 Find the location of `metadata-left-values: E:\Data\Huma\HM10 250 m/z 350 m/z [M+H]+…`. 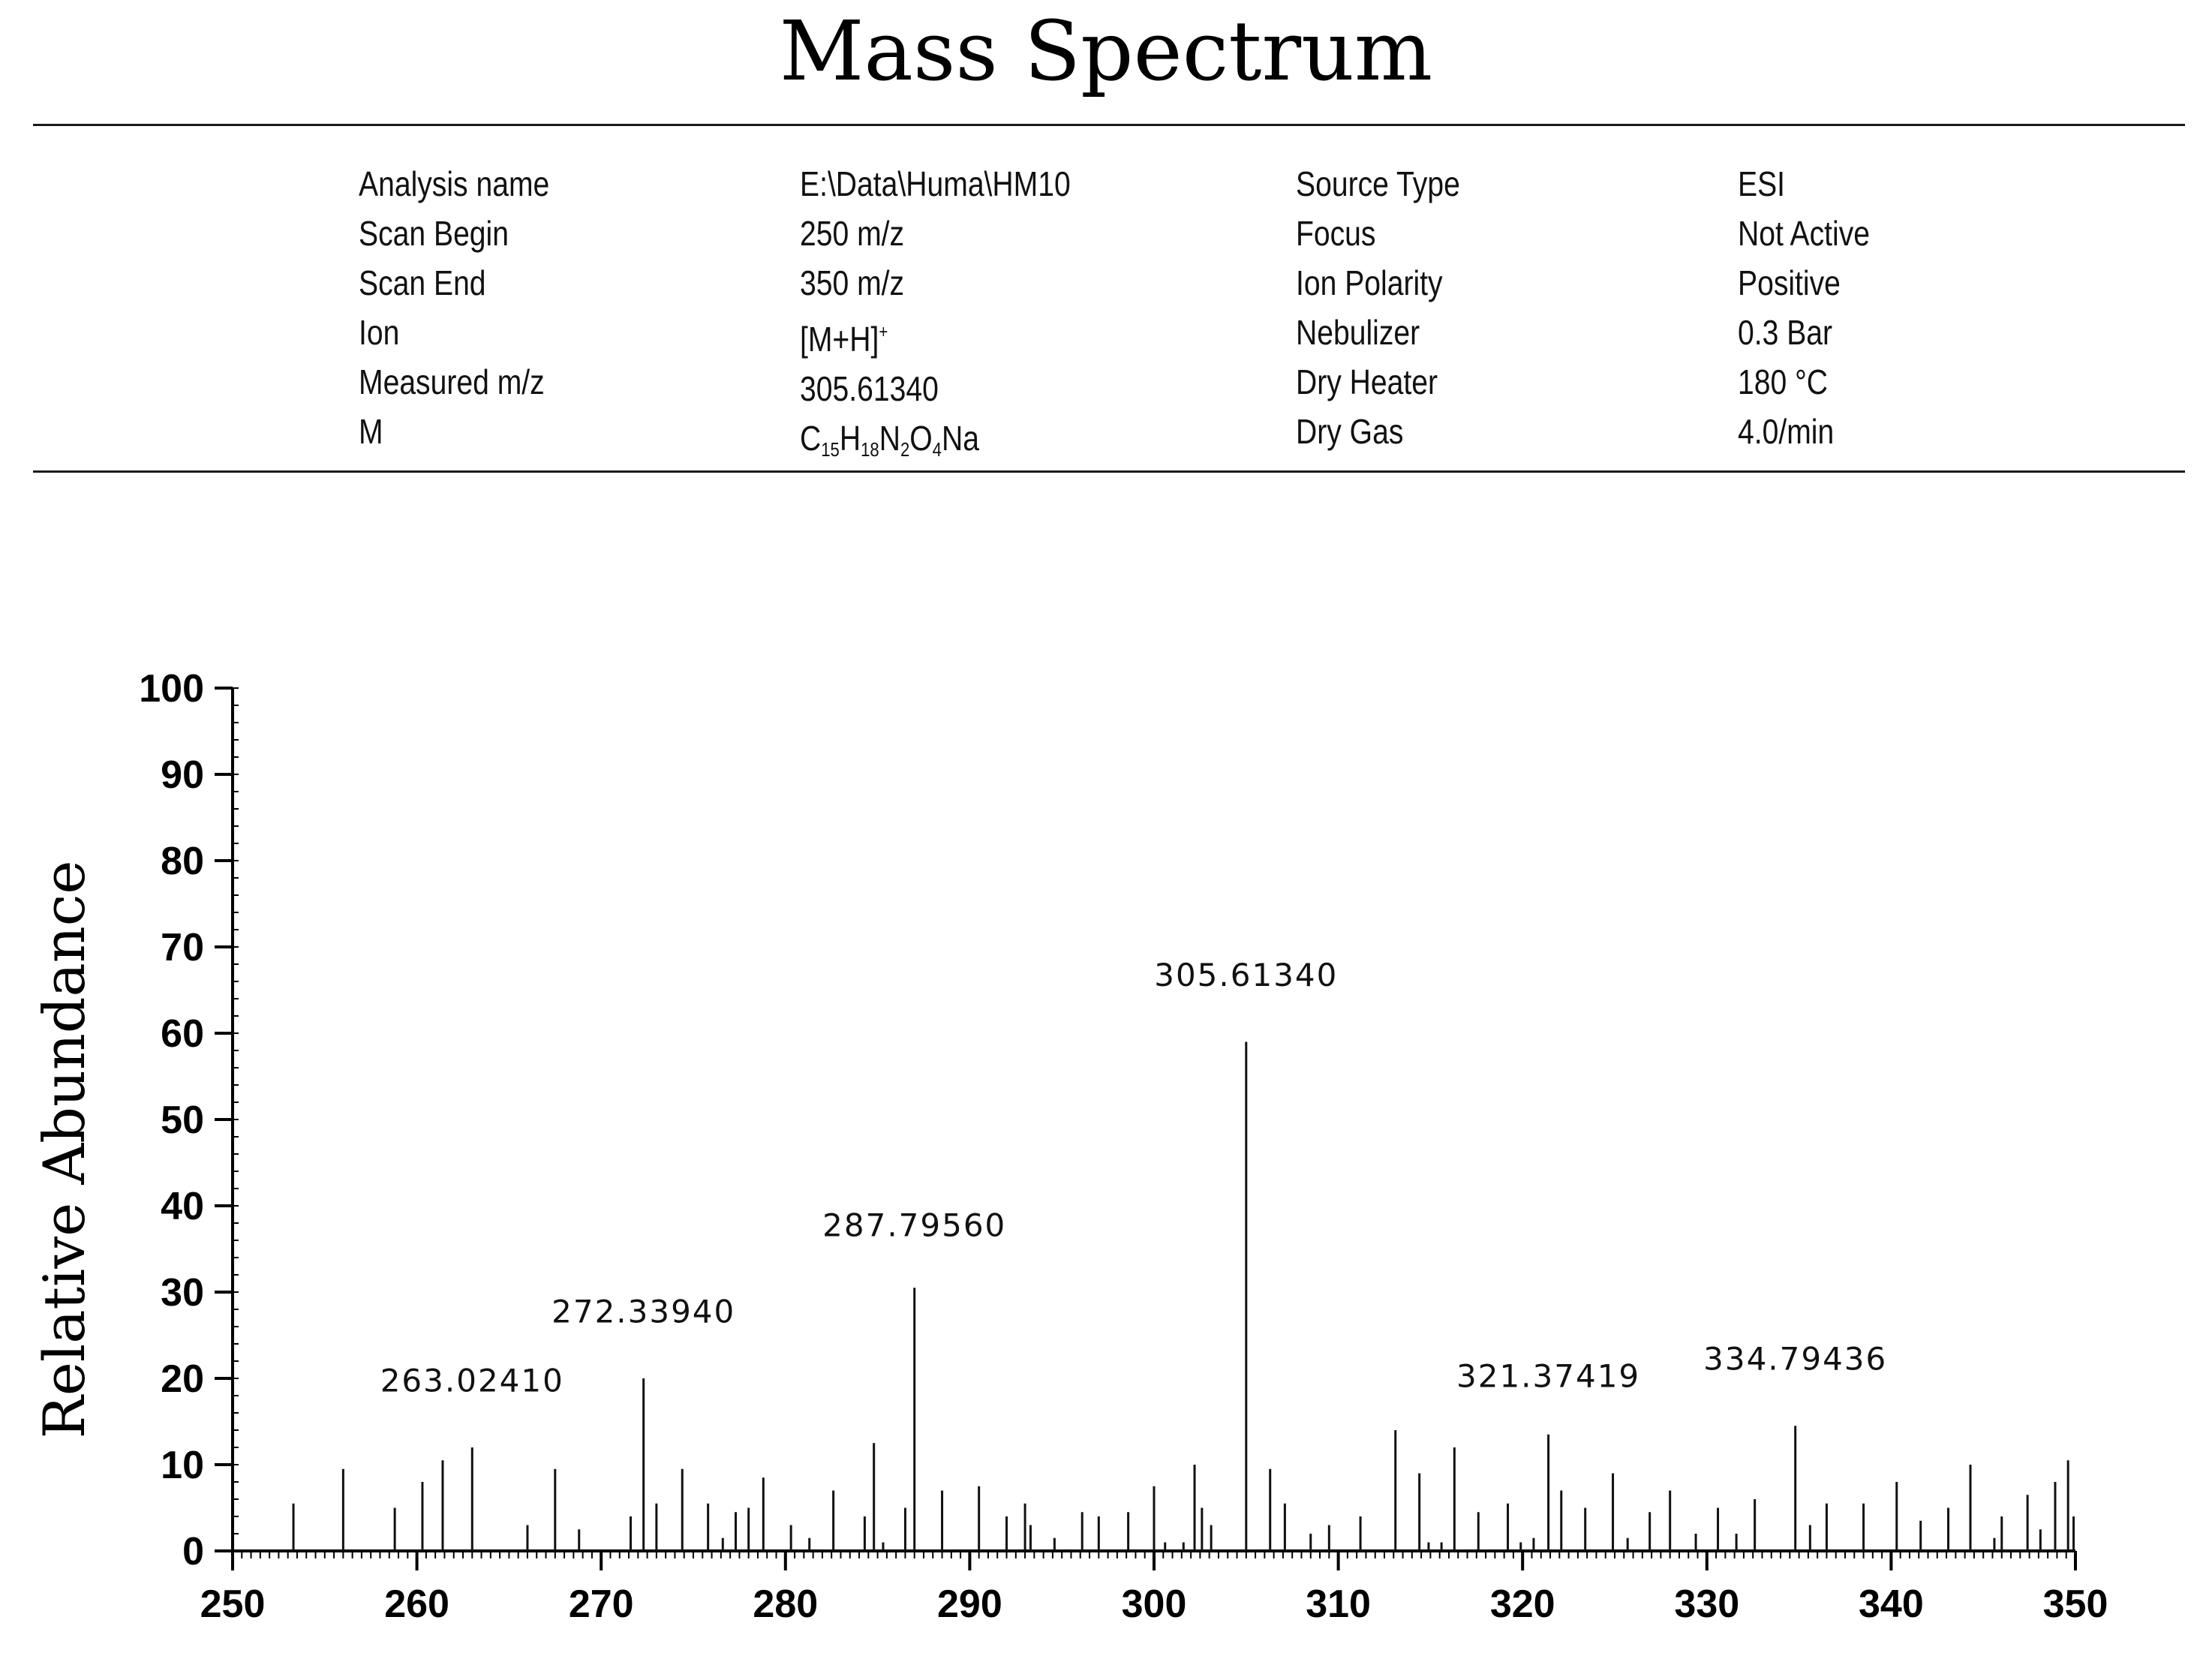

metadata-left-values: E:\Data\Huma\HM10 250 m/z 350 m/z [M+H]+… is located at coordinates (935, 316).